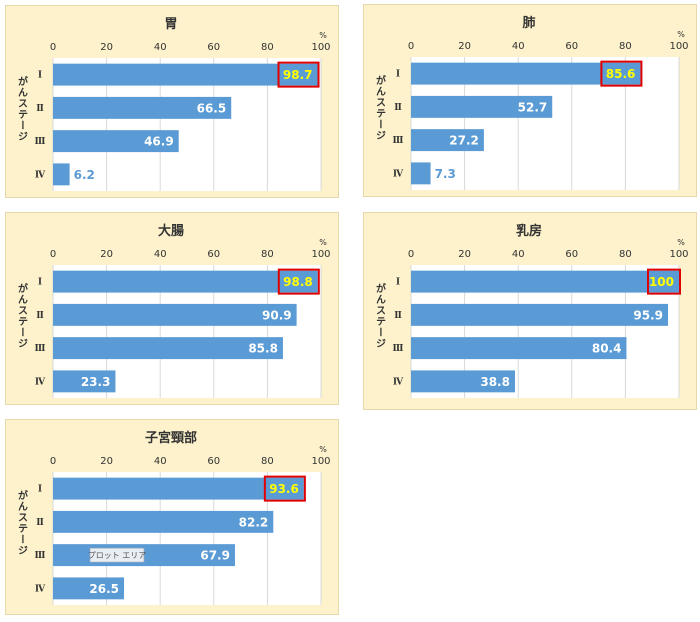 The image size is (700, 622). What do you see at coordinates (159, 142) in the screenshot?
I see `data-label: 46.9` at bounding box center [159, 142].